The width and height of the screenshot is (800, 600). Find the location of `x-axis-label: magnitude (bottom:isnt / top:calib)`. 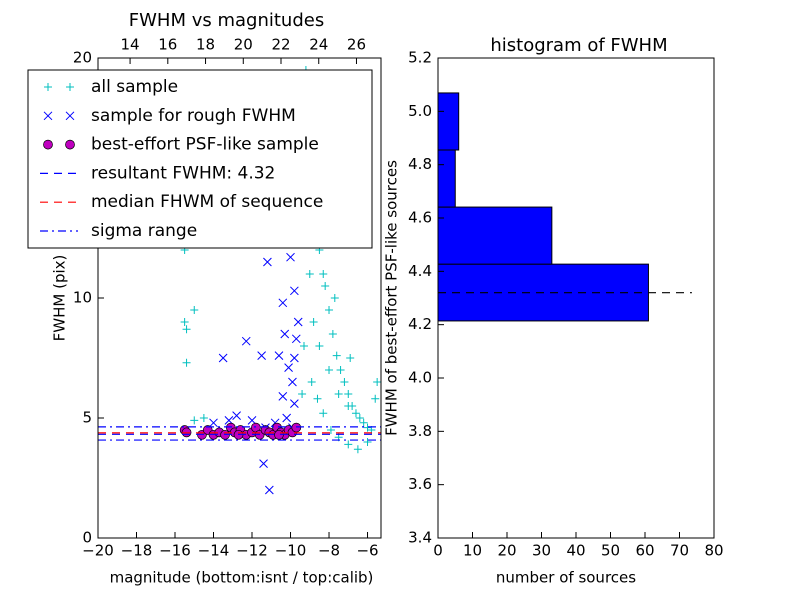

x-axis-label: magnitude (bottom:isnt / top:calib) is located at coordinates (242, 578).